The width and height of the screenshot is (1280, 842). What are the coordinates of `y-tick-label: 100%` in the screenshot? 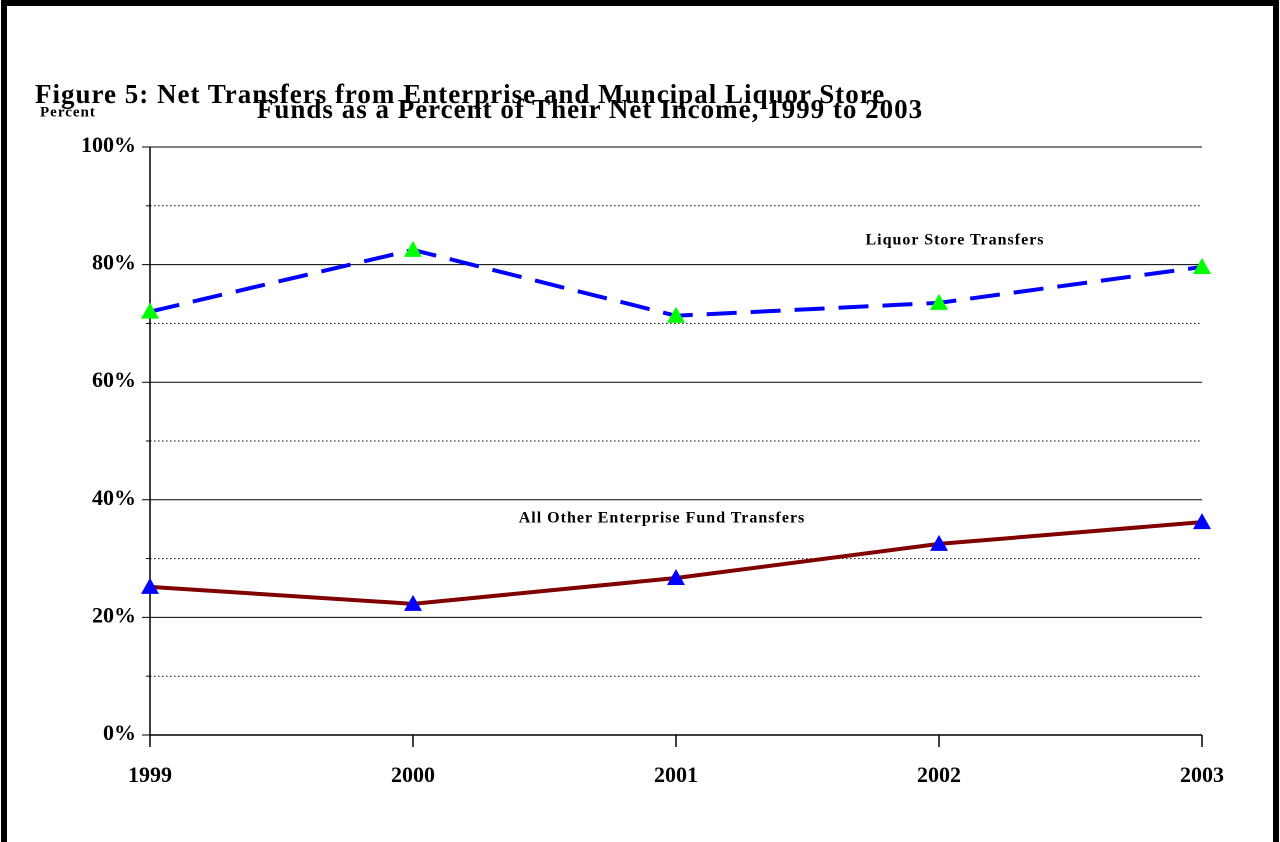 It's located at (108, 144).